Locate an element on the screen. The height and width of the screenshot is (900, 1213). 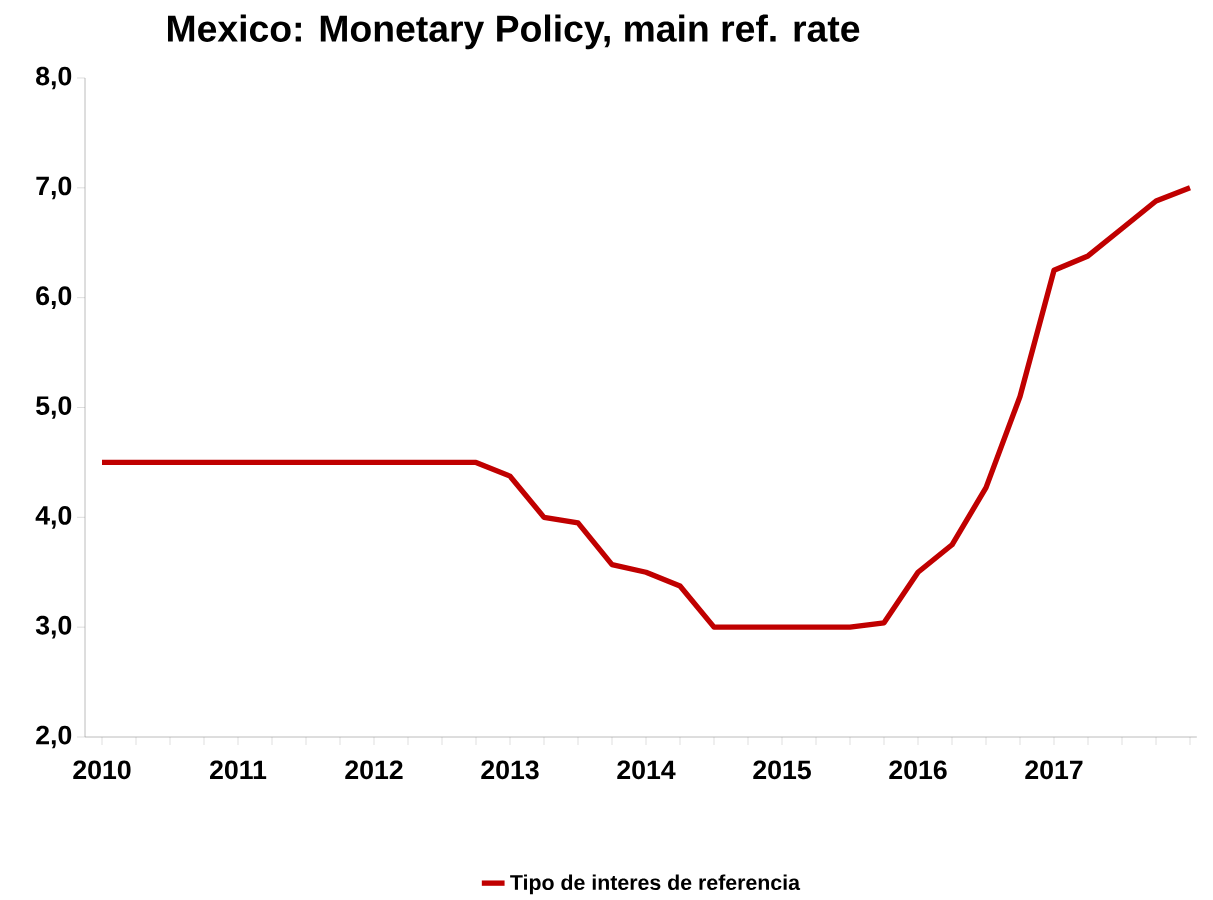
x-tick-label: 2014 is located at coordinates (646, 770).